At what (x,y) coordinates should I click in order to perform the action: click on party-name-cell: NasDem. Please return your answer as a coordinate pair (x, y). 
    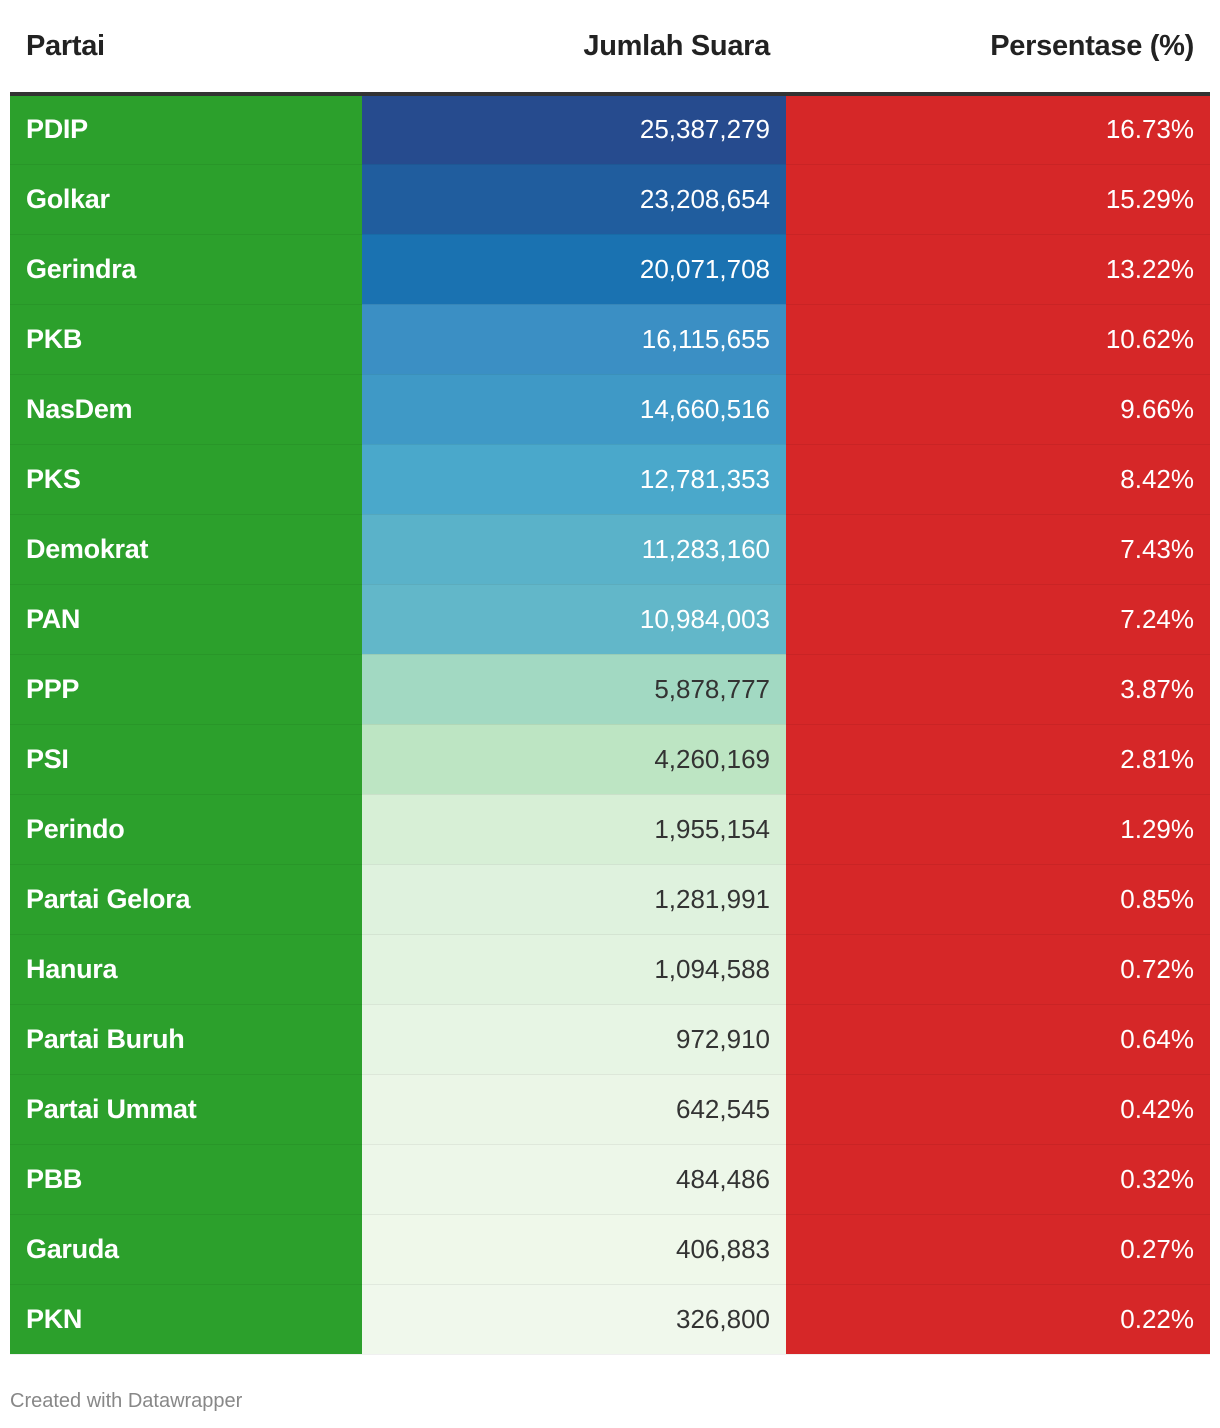
    Looking at the image, I should click on (186, 409).